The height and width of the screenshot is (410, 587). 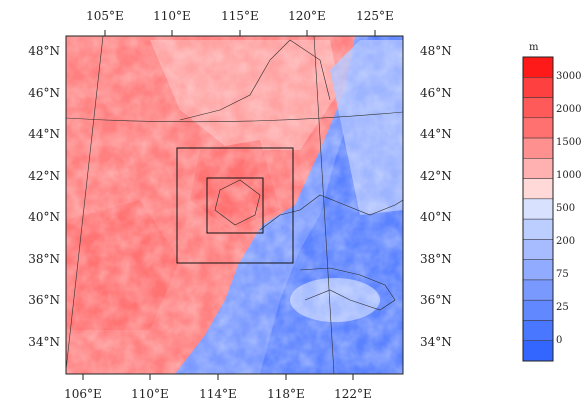 What do you see at coordinates (436, 217) in the screenshot?
I see `right-lat-label-4: 40°N` at bounding box center [436, 217].